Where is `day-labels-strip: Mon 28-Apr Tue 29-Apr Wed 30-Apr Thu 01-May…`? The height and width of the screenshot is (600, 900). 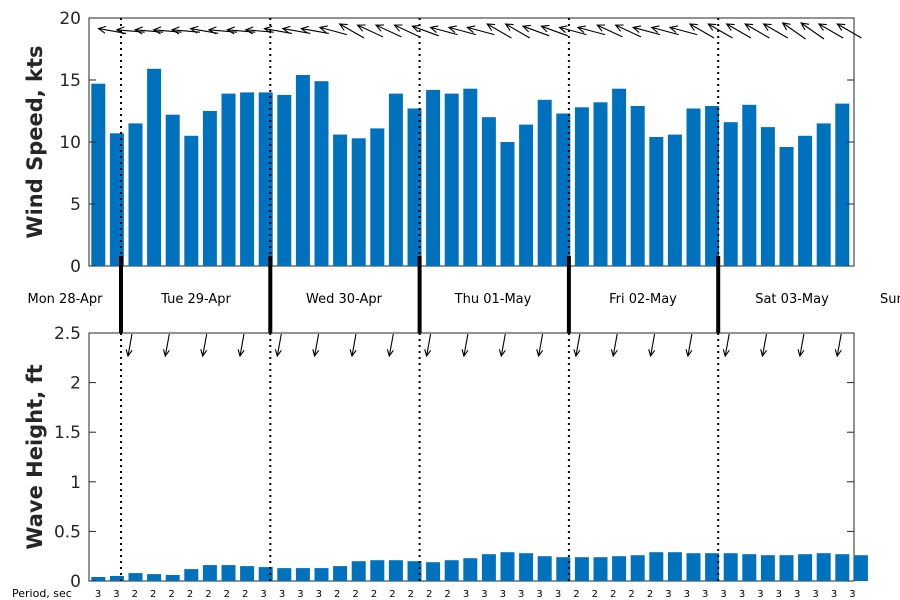
day-labels-strip: Mon 28-Apr Tue 29-Apr Wed 30-Apr Thu 01-May… is located at coordinates (464, 299).